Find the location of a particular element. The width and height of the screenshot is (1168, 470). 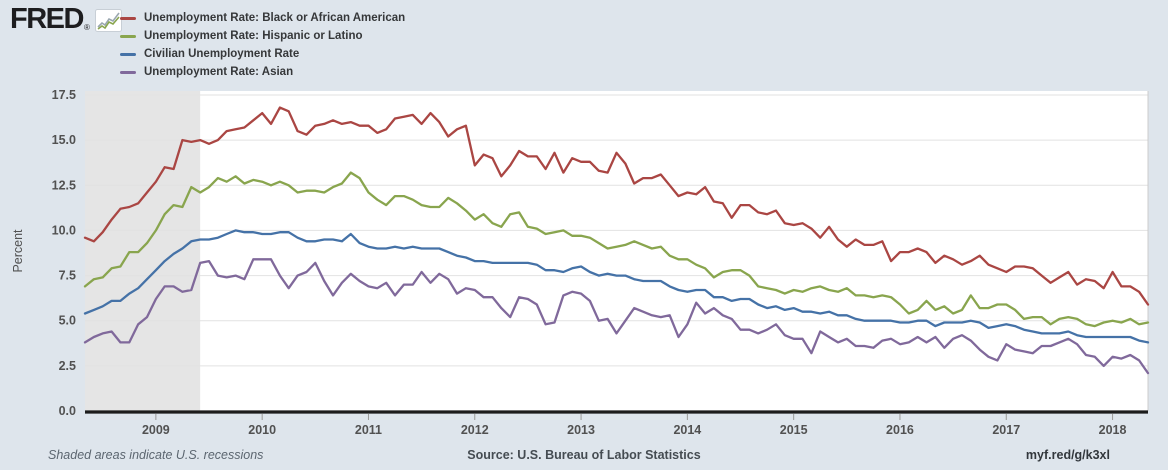

y-axis-title: Percent is located at coordinates (18, 251).